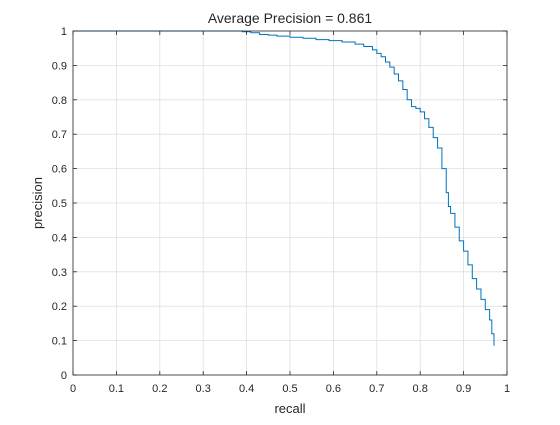  I want to click on x-tick-label: 0.9, so click(463, 389).